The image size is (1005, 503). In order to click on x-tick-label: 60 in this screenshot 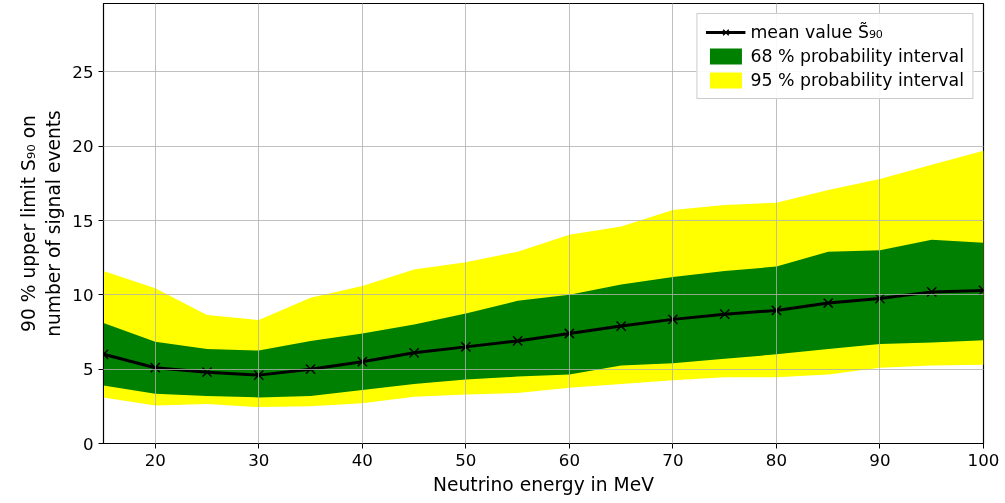, I will do `click(569, 460)`.